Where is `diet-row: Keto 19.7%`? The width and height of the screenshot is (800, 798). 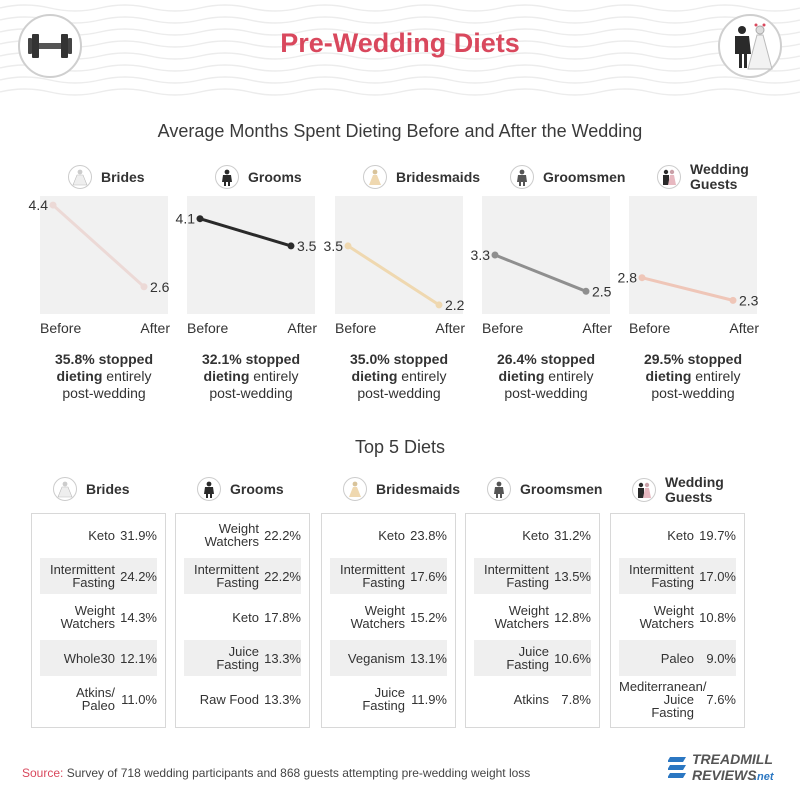 diet-row: Keto 19.7% is located at coordinates (677, 535).